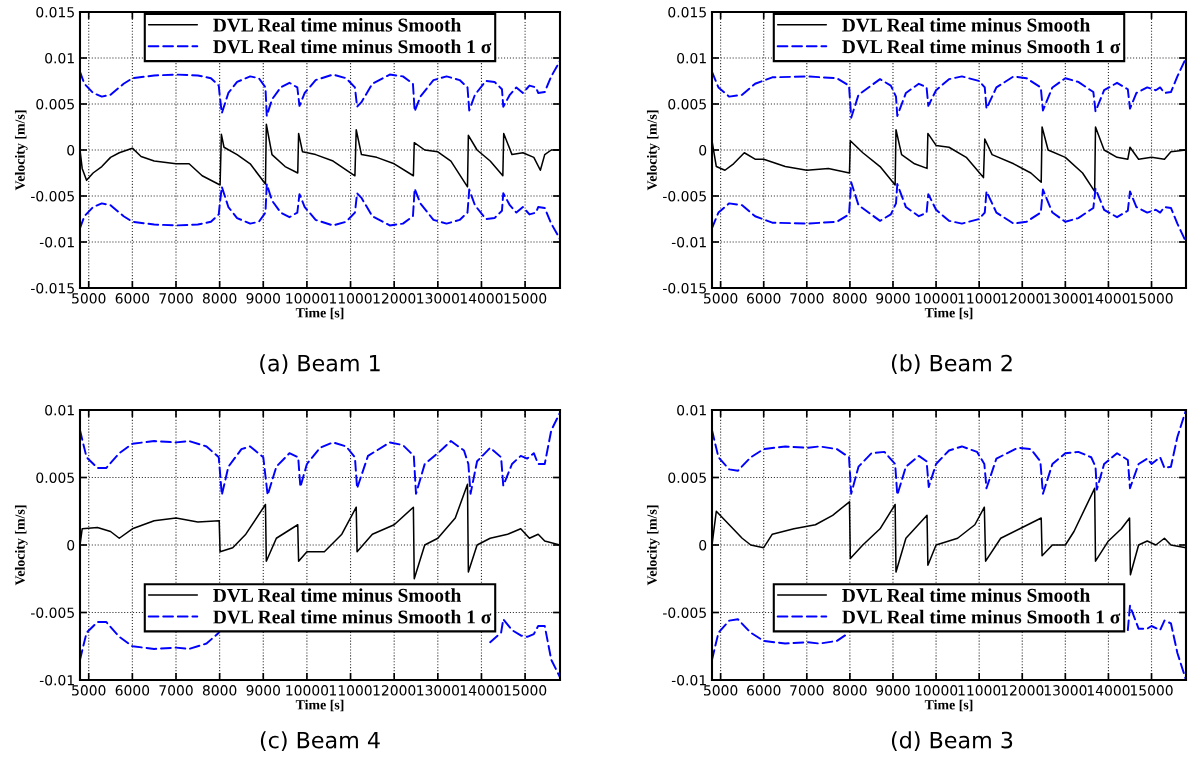 Image resolution: width=1194 pixels, height=779 pixels. I want to click on text: (b) Beam 2, so click(951, 364).